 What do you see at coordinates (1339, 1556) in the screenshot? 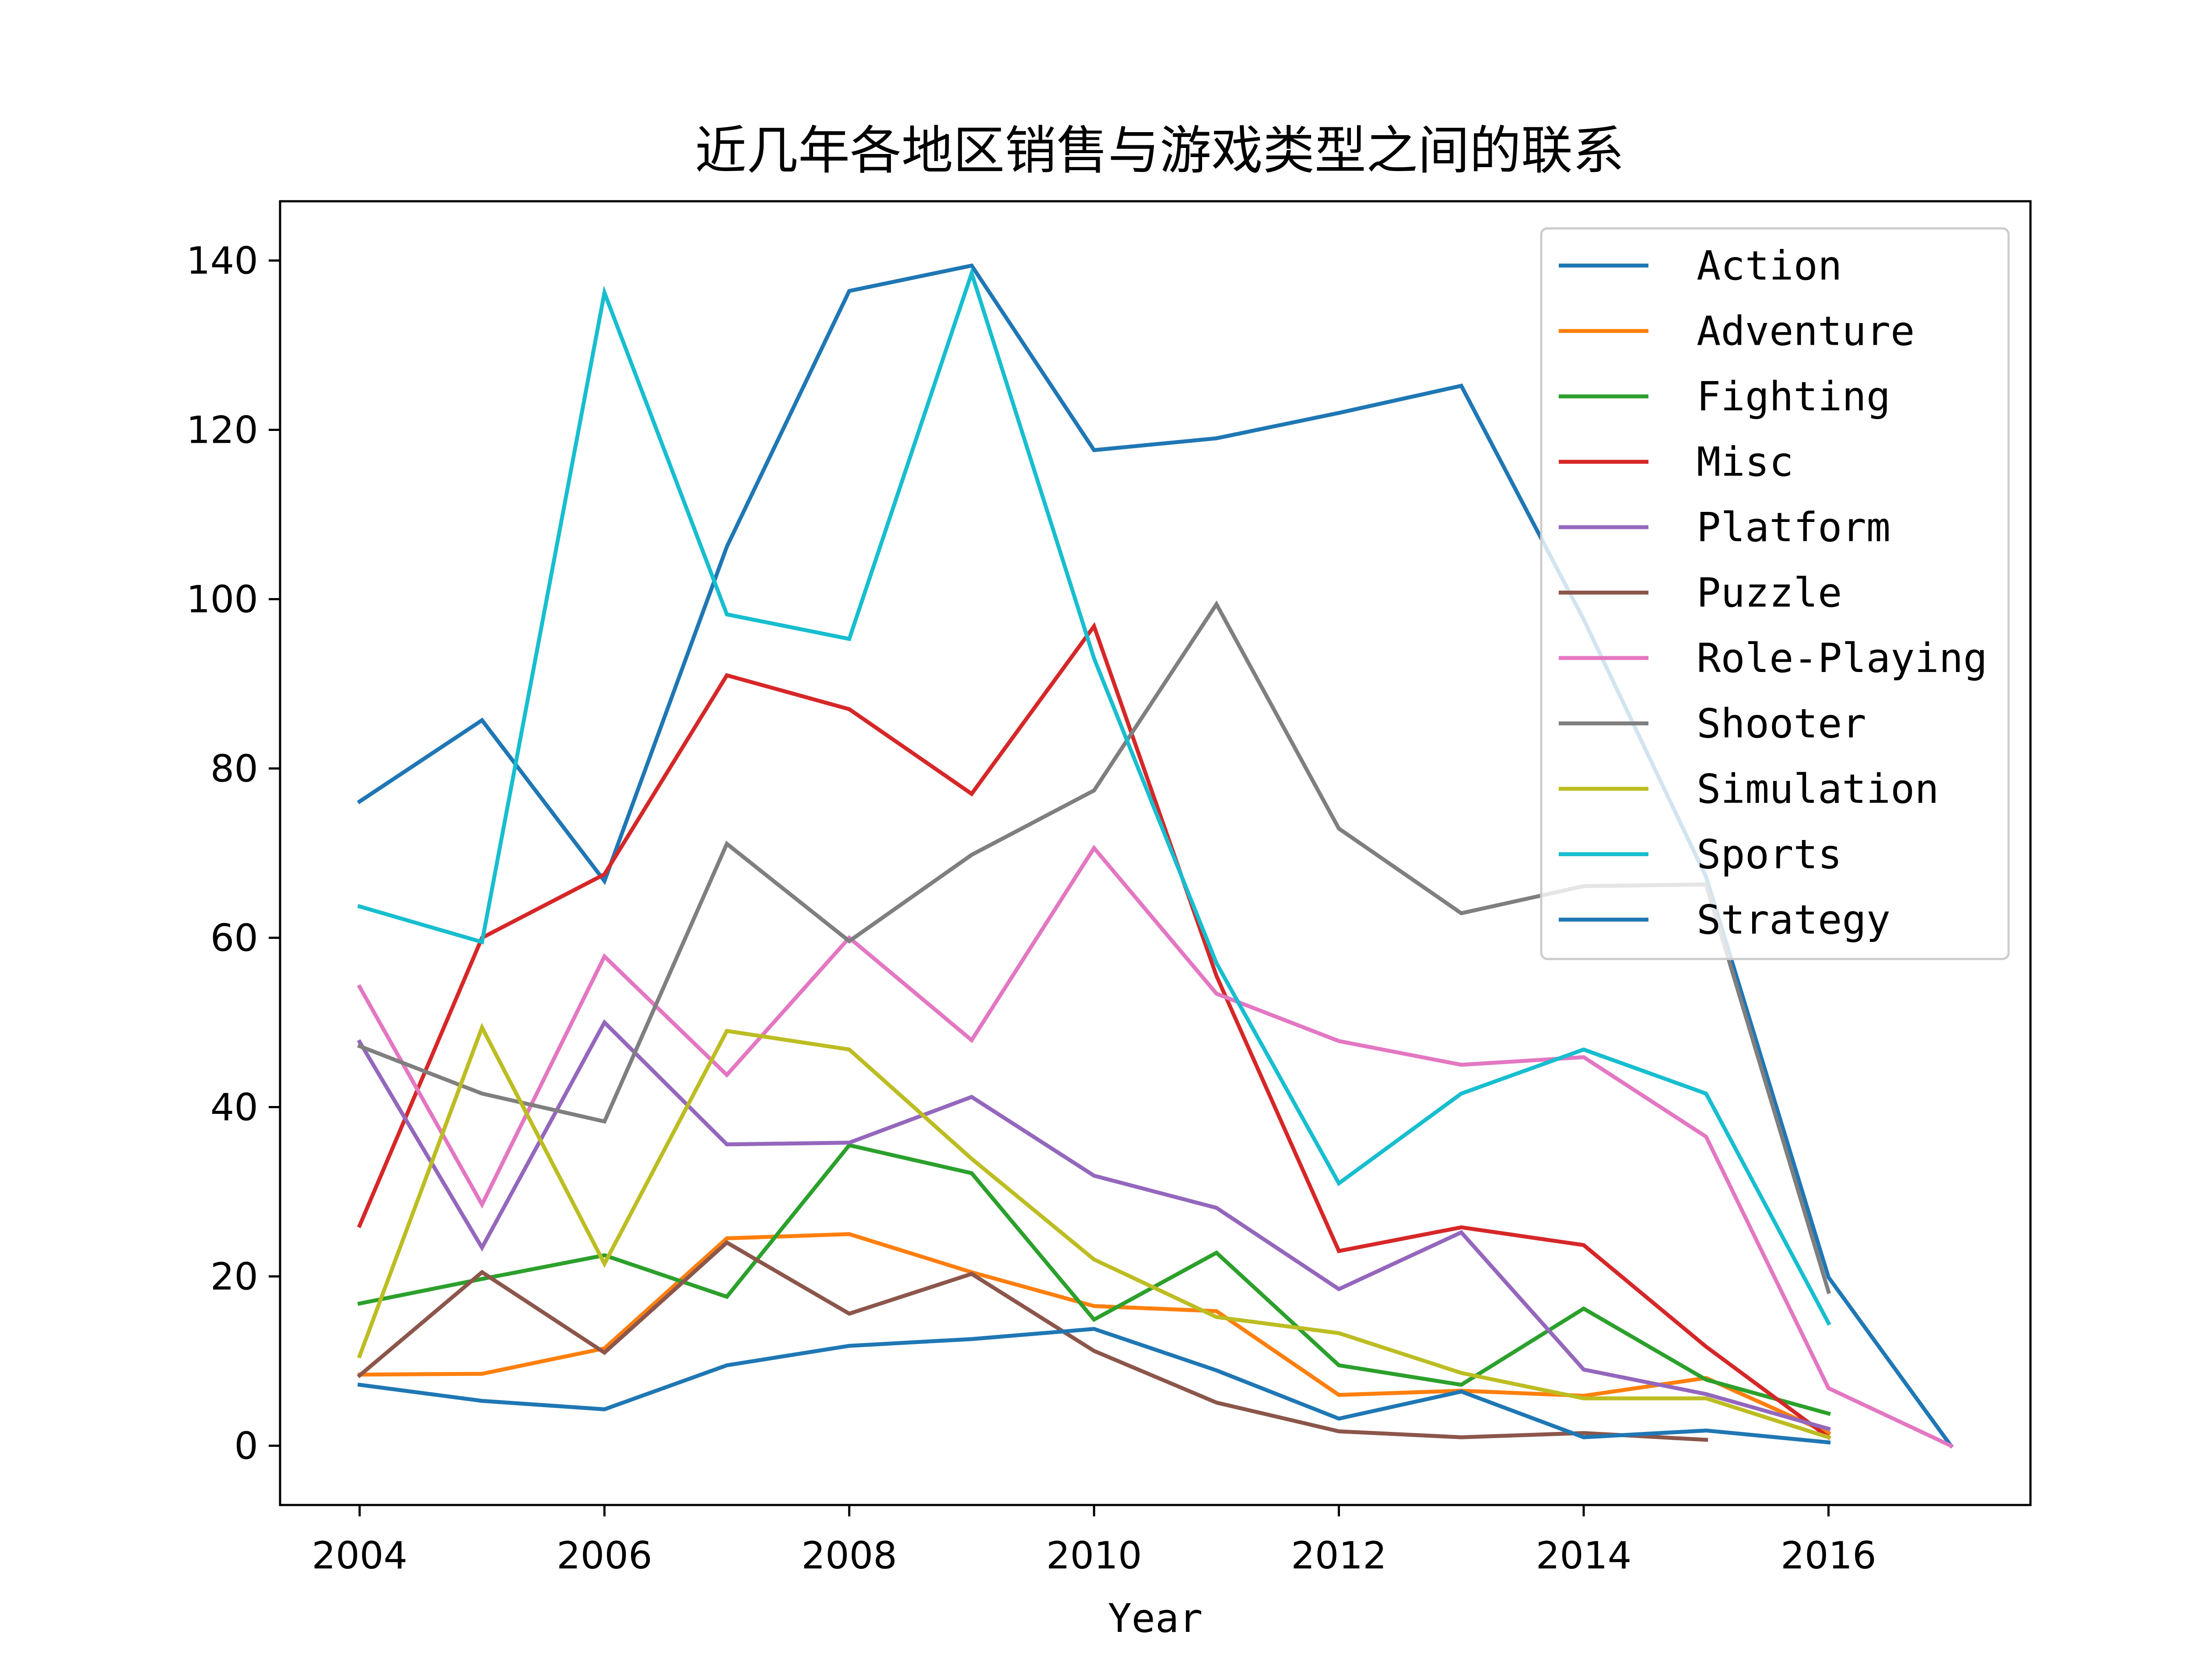
I see `x-tick-label: 2012` at bounding box center [1339, 1556].